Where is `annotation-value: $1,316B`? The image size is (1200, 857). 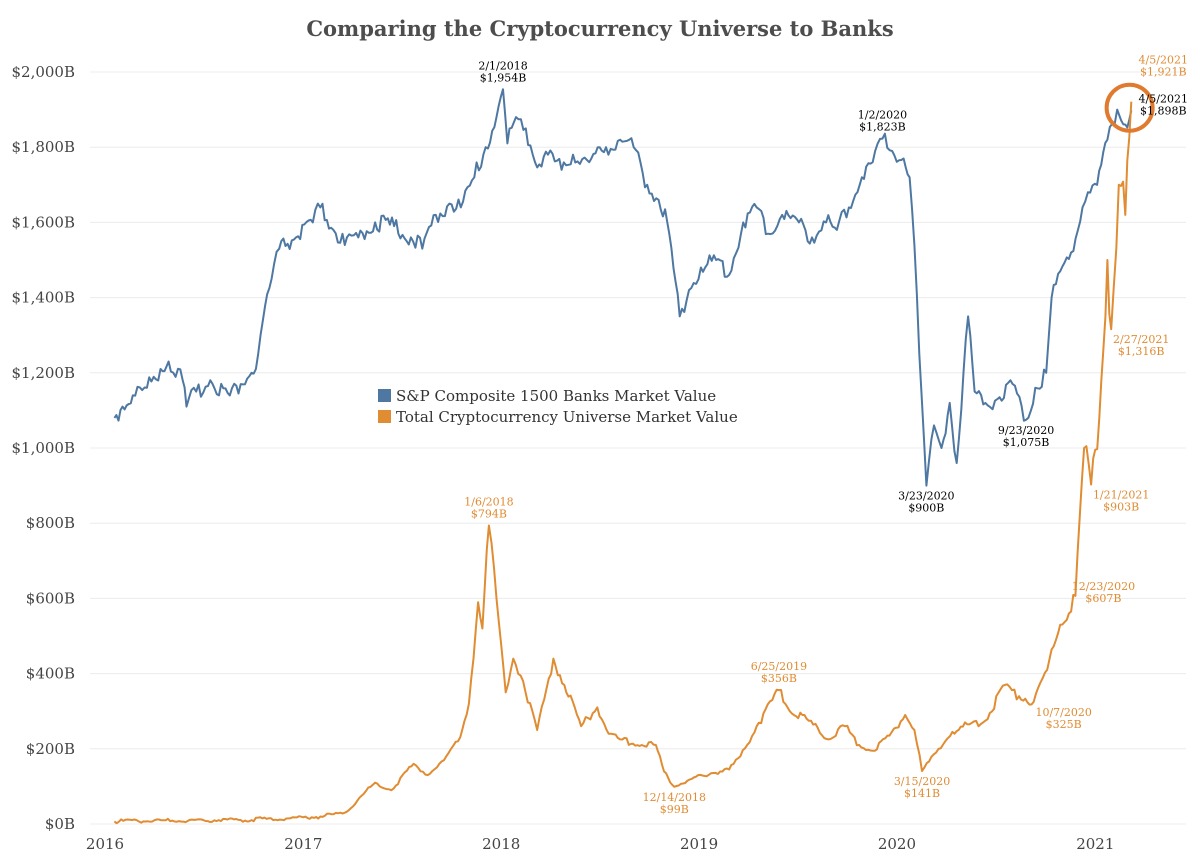 annotation-value: $1,316B is located at coordinates (1141, 351).